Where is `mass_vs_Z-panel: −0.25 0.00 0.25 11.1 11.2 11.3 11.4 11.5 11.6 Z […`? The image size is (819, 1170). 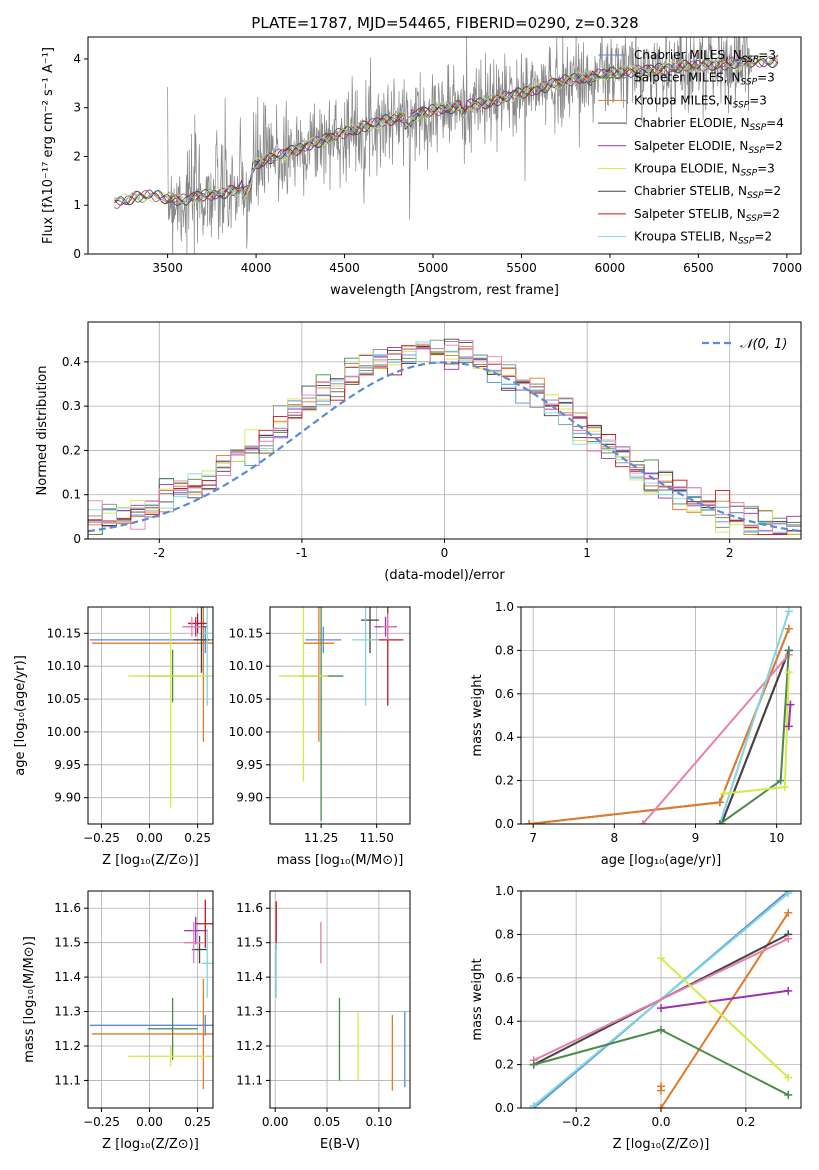 mass_vs_Z-panel: −0.25 0.00 0.25 11.1 11.2 11.3 11.4 11.5 11.6 Z [… is located at coordinates (118, 1021).